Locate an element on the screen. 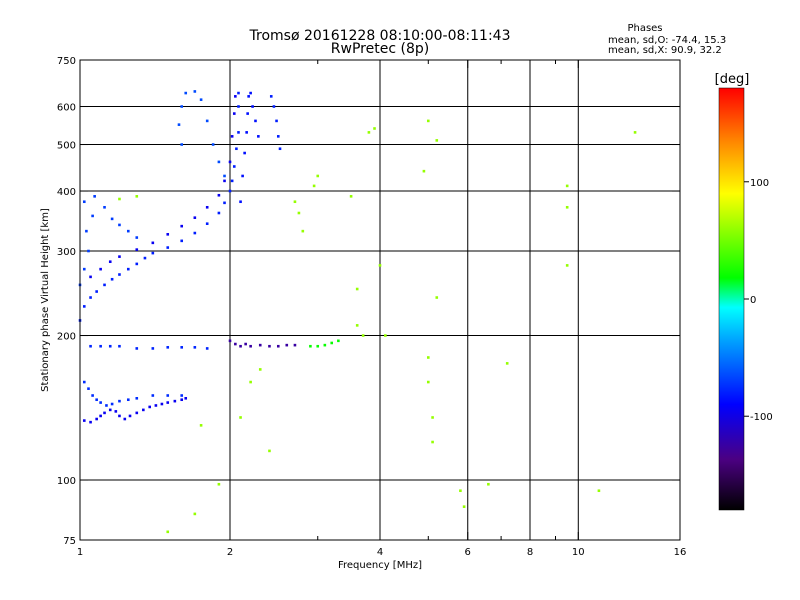 This screenshot has width=800, height=600. colorbar is located at coordinates (731, 299).